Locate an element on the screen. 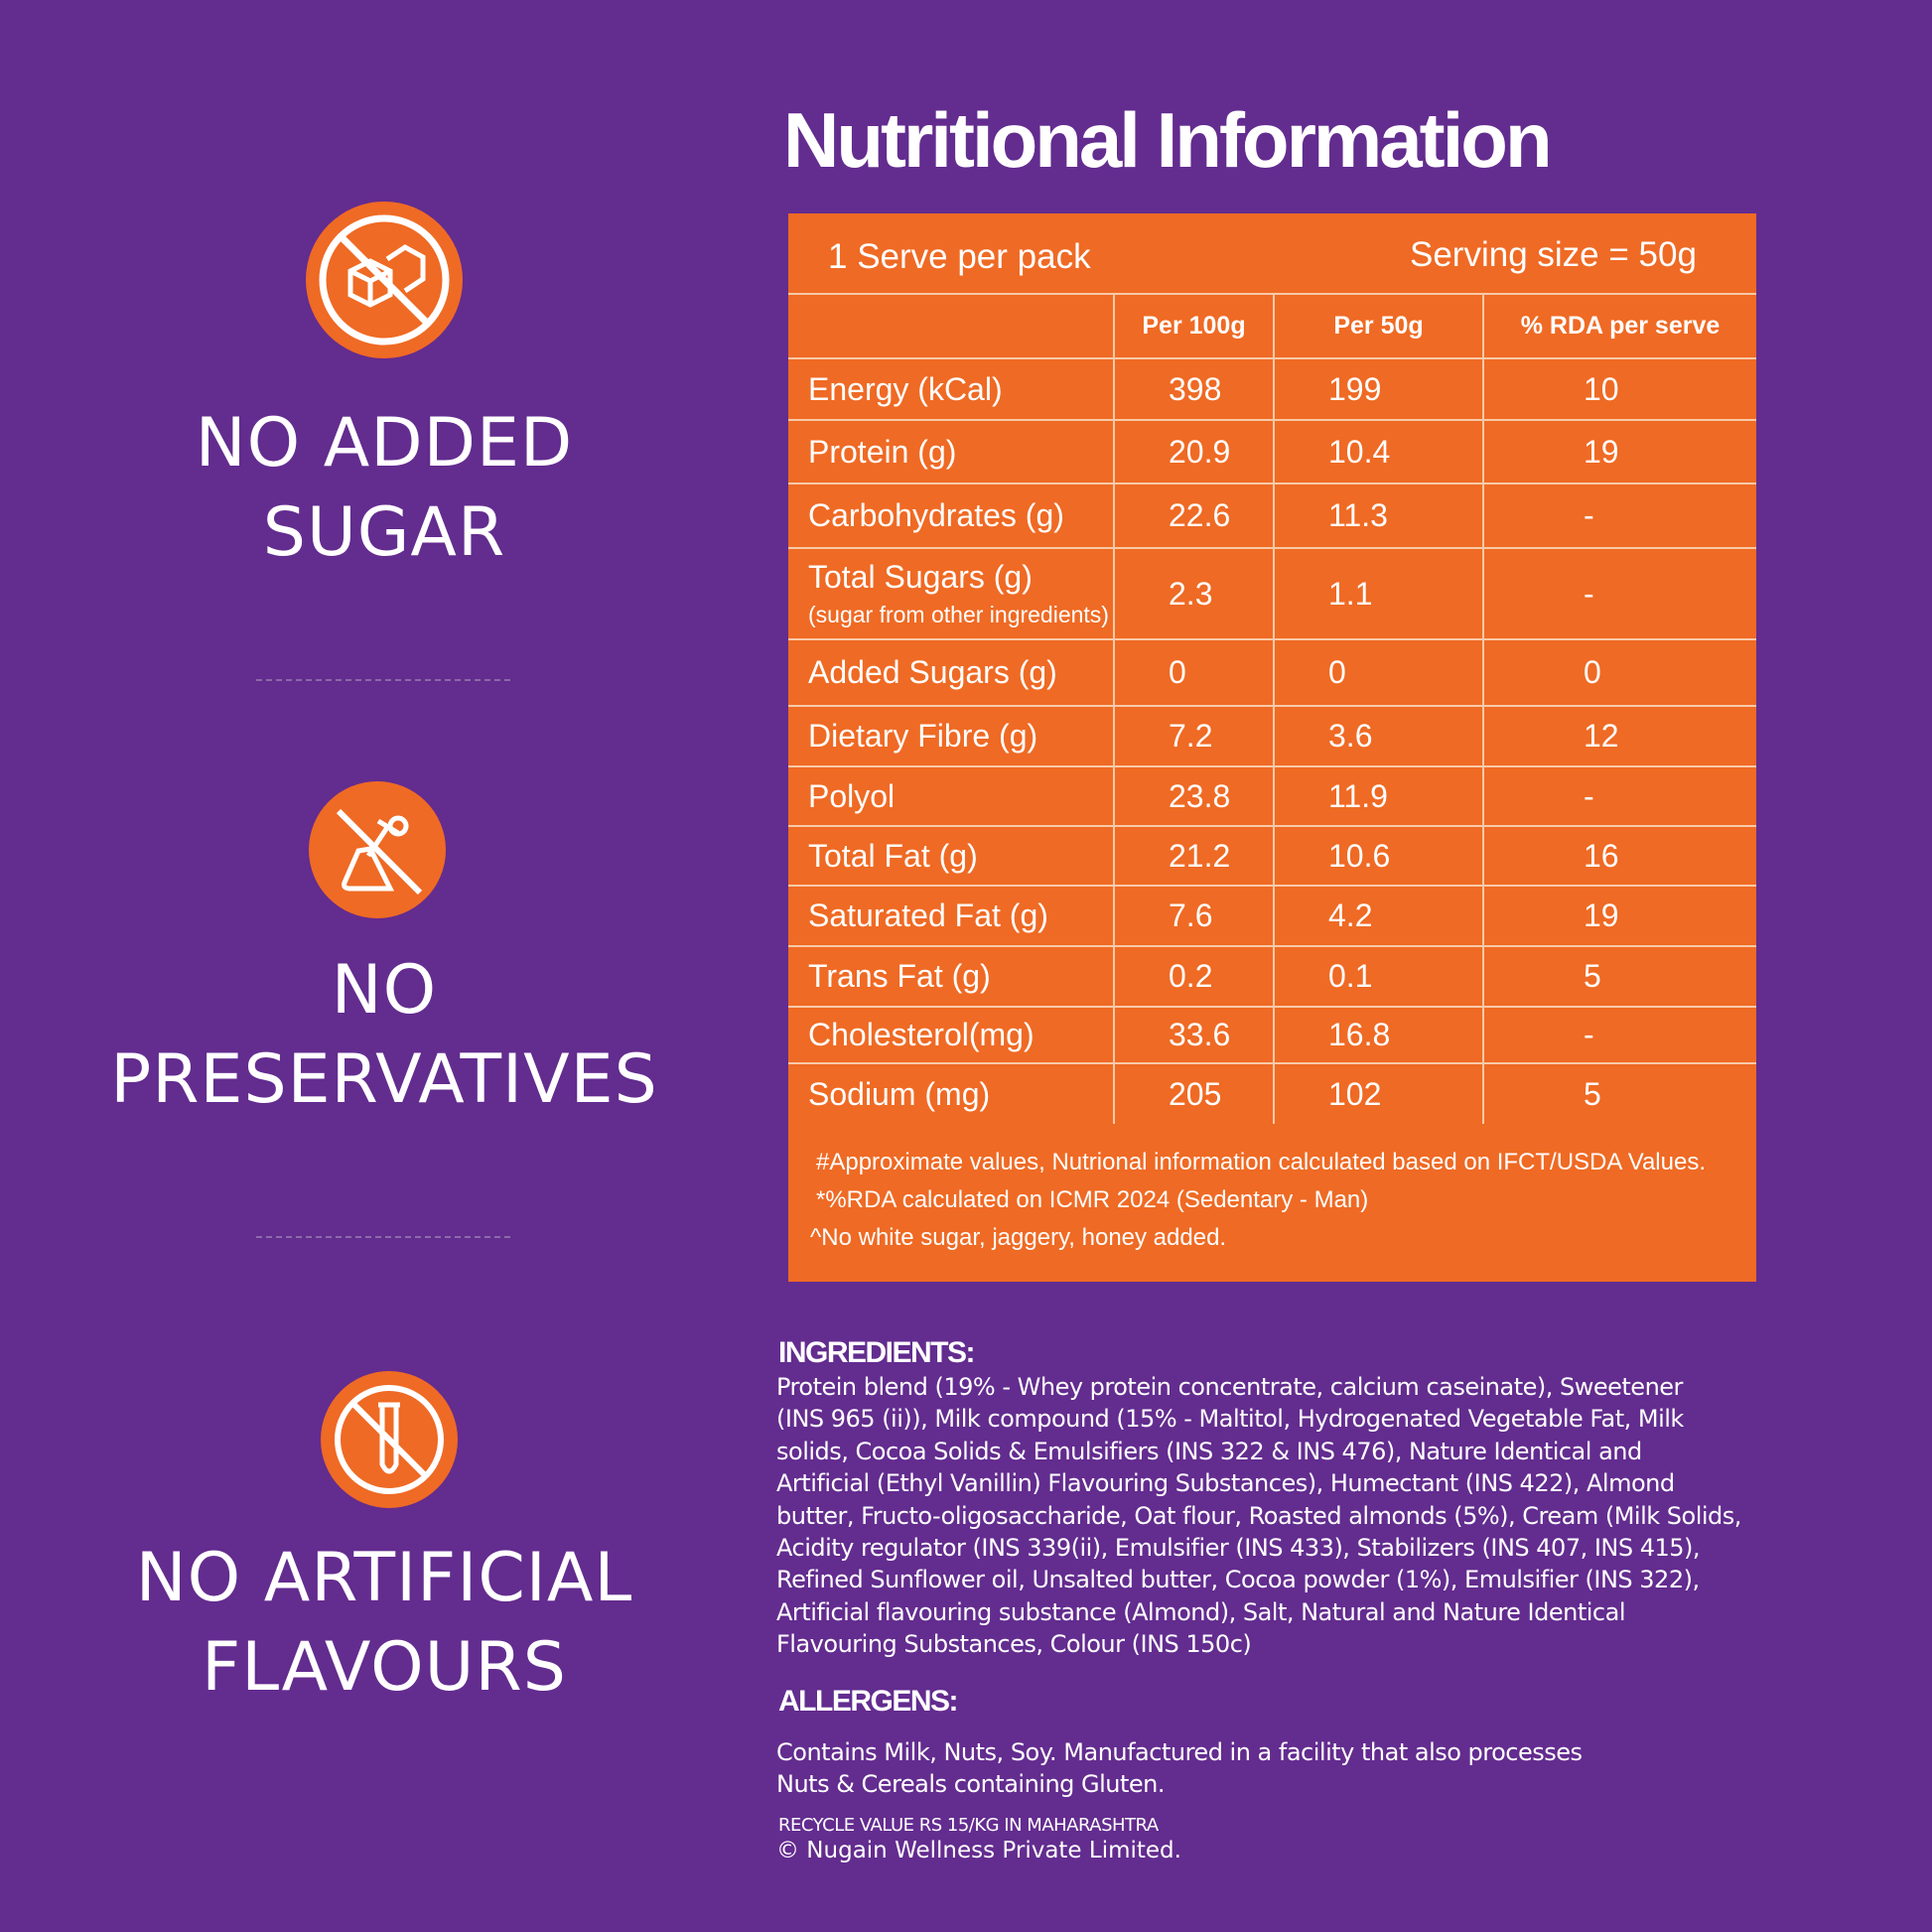 The width and height of the screenshot is (1932, 1932). table-row: Carbohydrates (g) 22.6 11.3- is located at coordinates (1272, 516).